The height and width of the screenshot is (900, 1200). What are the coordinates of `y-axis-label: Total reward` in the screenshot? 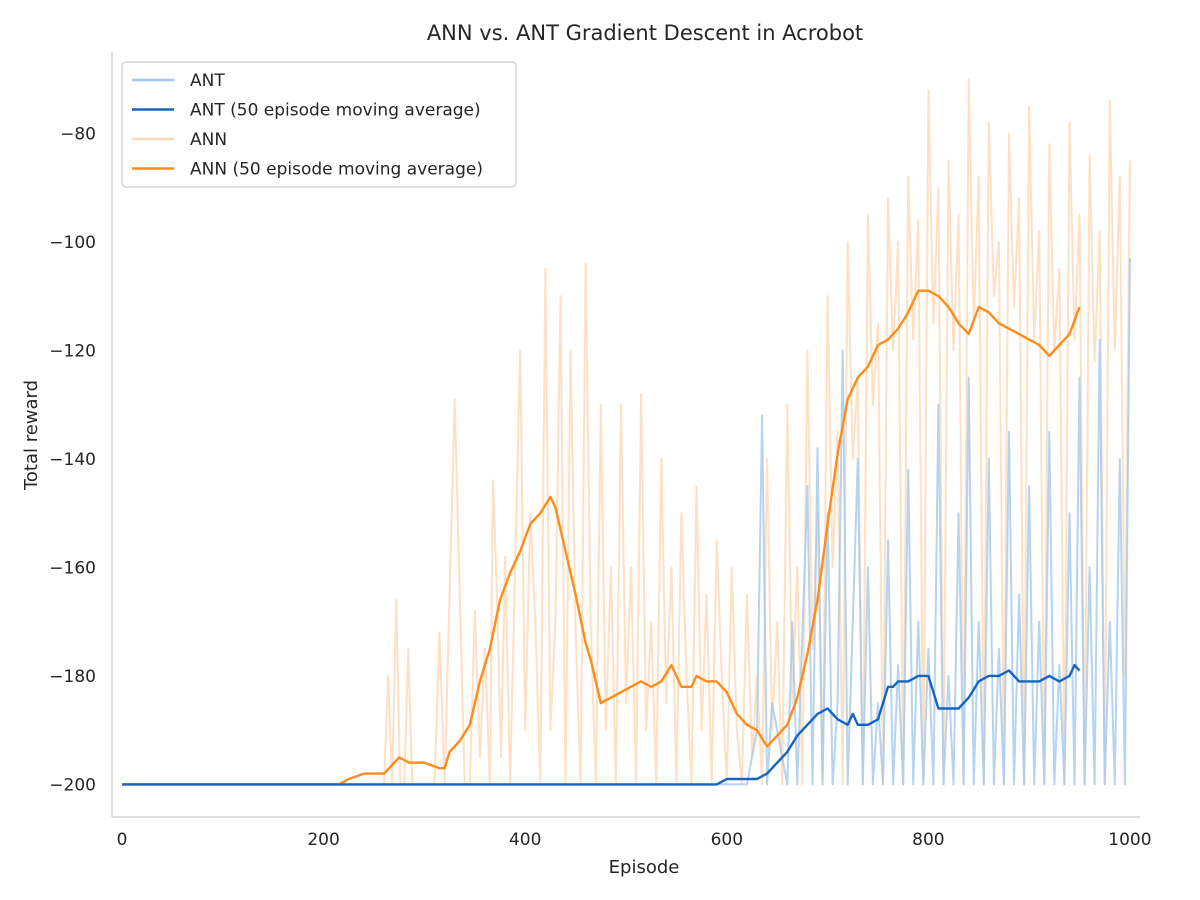 It's located at (31, 435).